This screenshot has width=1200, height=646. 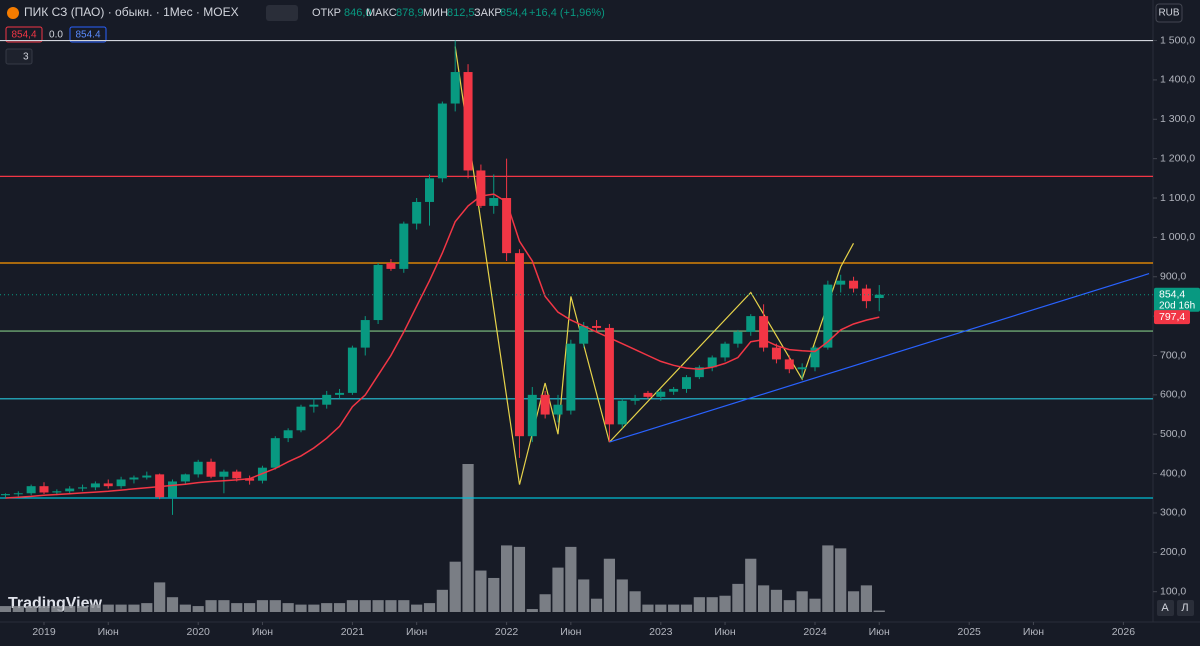 I want to click on log-scale-button, so click(x=1185, y=608).